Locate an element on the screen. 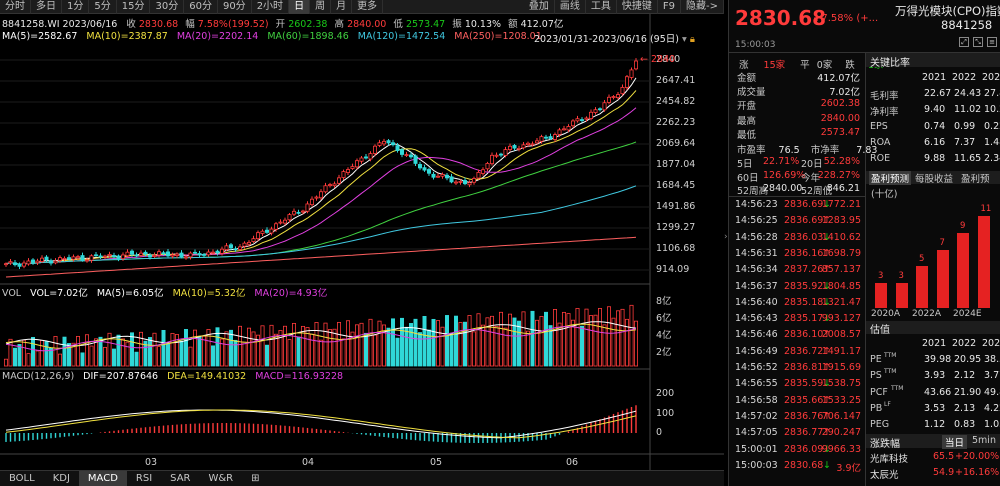  period-tab: 30分 is located at coordinates (167, 7).